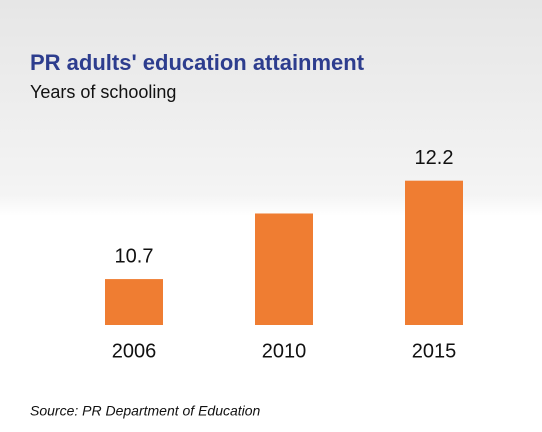  I want to click on source-note: Source: PR Department of Education, so click(145, 411).